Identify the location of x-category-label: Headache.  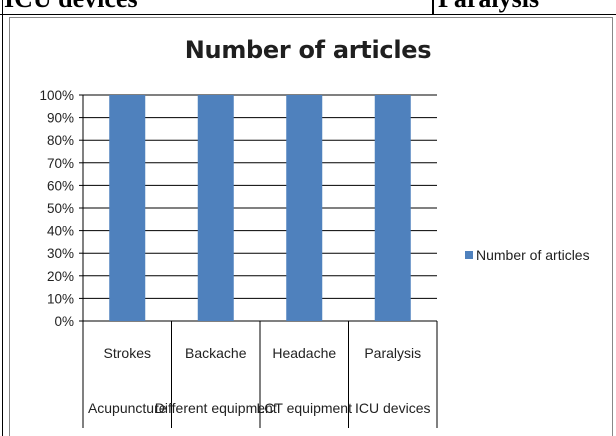
(304, 353).